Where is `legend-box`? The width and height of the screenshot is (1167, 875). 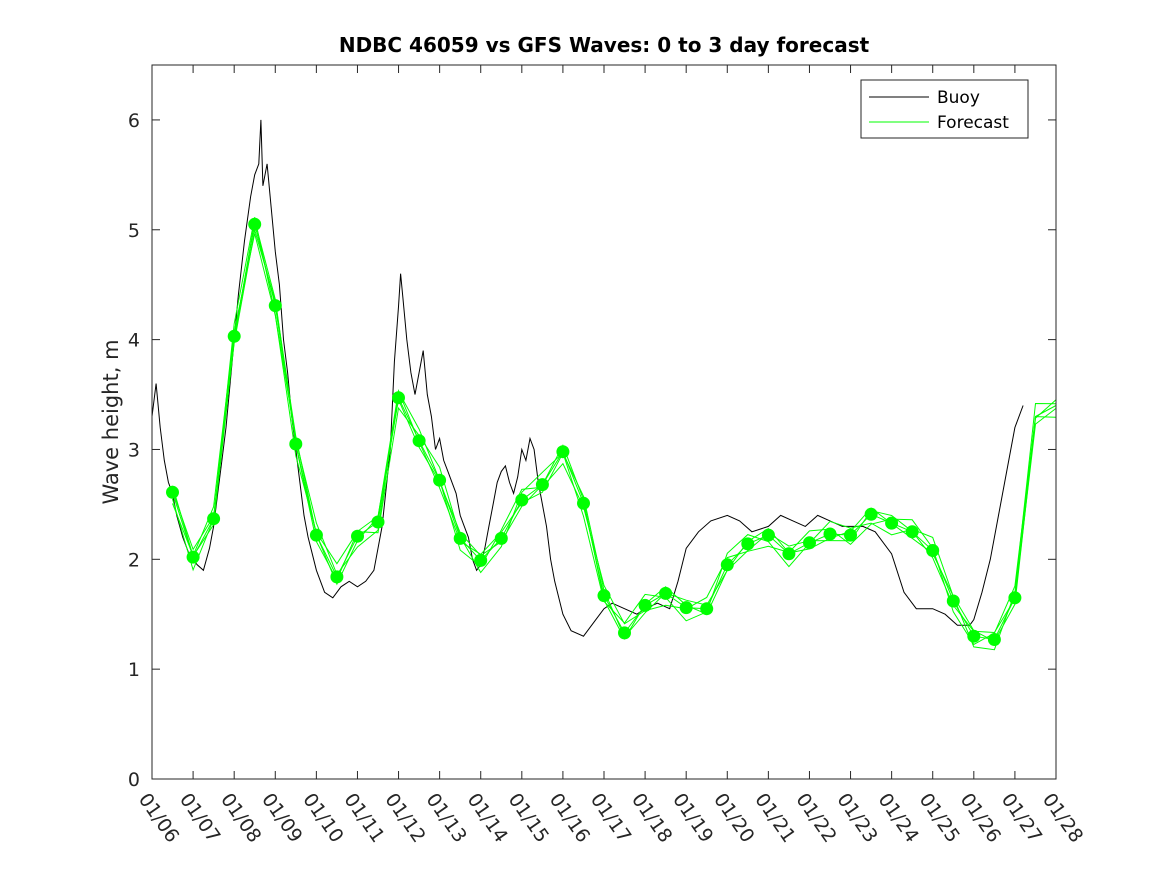 legend-box is located at coordinates (944, 109).